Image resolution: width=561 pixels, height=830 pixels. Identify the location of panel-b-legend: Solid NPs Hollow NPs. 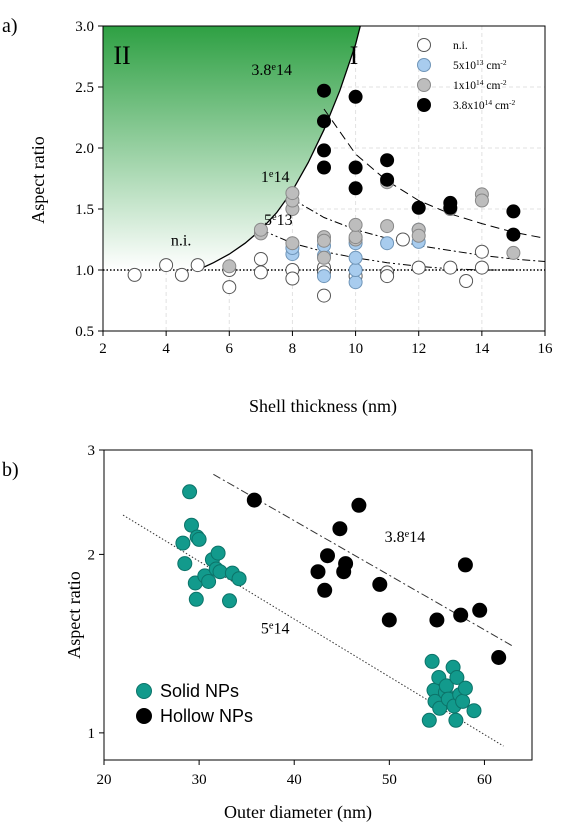
(194, 703).